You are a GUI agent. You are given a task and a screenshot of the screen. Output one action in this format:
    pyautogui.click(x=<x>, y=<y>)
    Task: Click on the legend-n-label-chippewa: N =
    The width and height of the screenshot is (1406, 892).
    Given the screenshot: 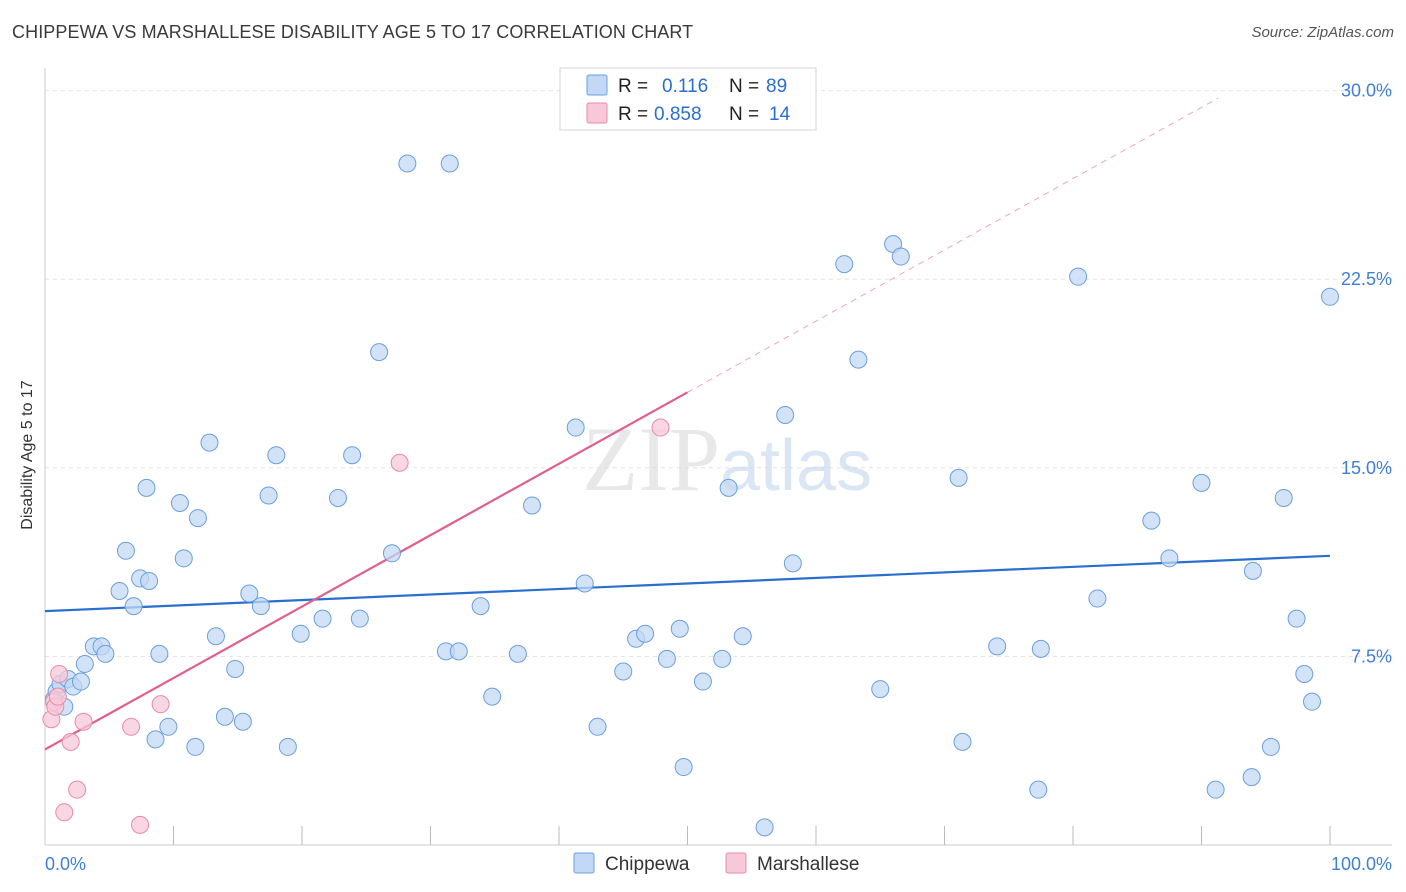 What is the action you would take?
    pyautogui.click(x=744, y=86)
    